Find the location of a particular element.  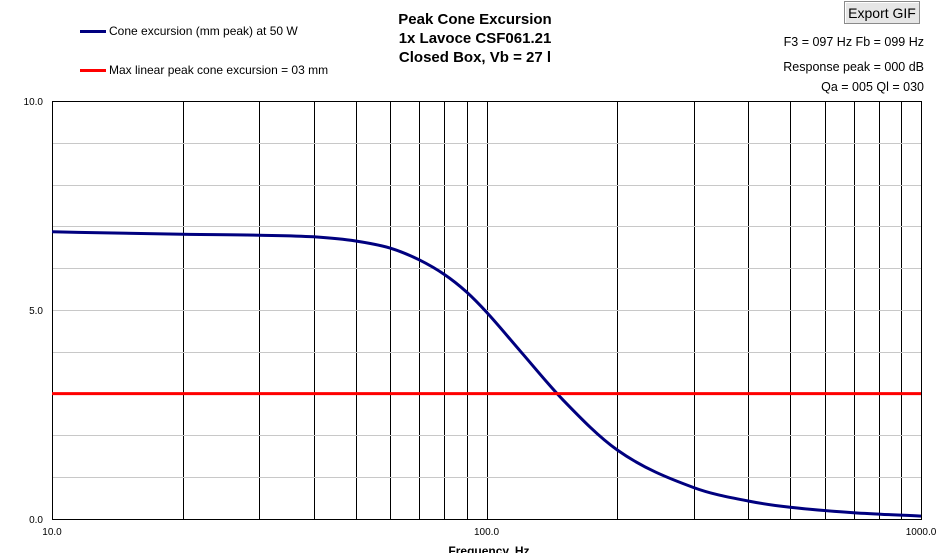

legend-item-max-linear: Max linear peak cone excursion = 03 mm is located at coordinates (204, 70).